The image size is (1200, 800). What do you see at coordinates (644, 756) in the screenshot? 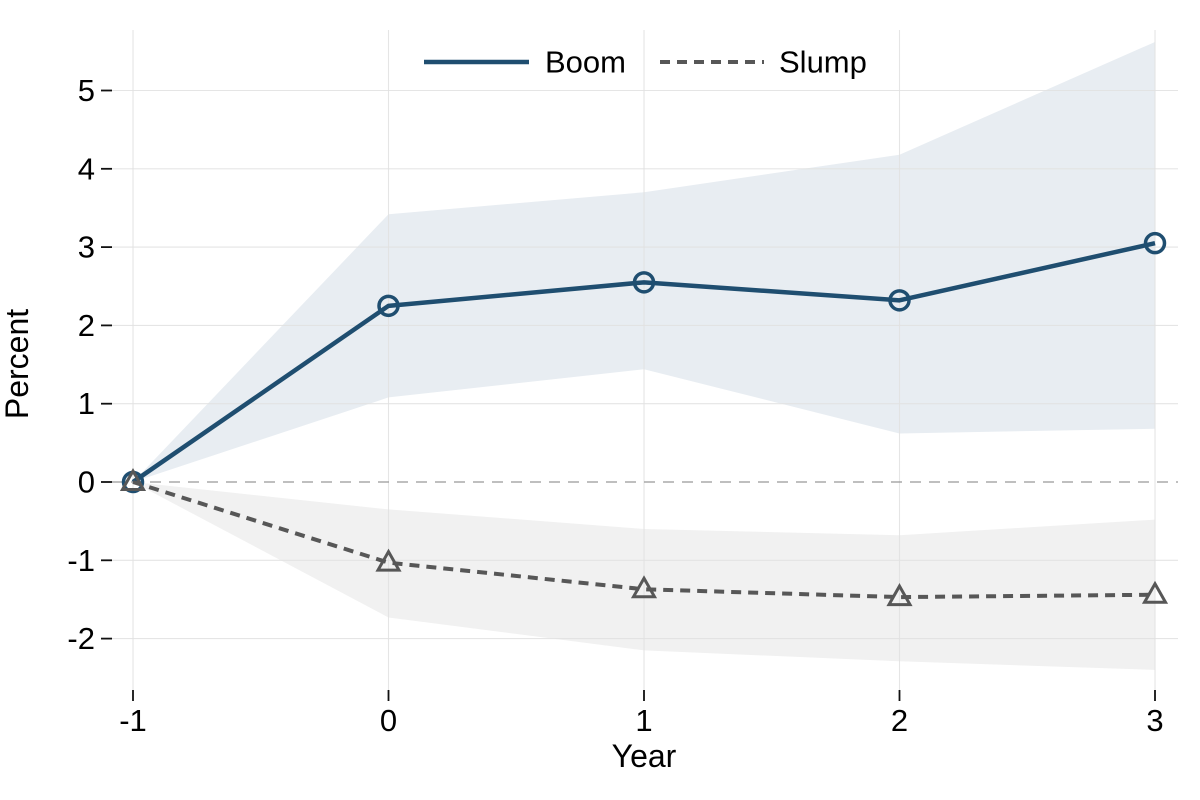
I see `x-axis-title: Year` at bounding box center [644, 756].